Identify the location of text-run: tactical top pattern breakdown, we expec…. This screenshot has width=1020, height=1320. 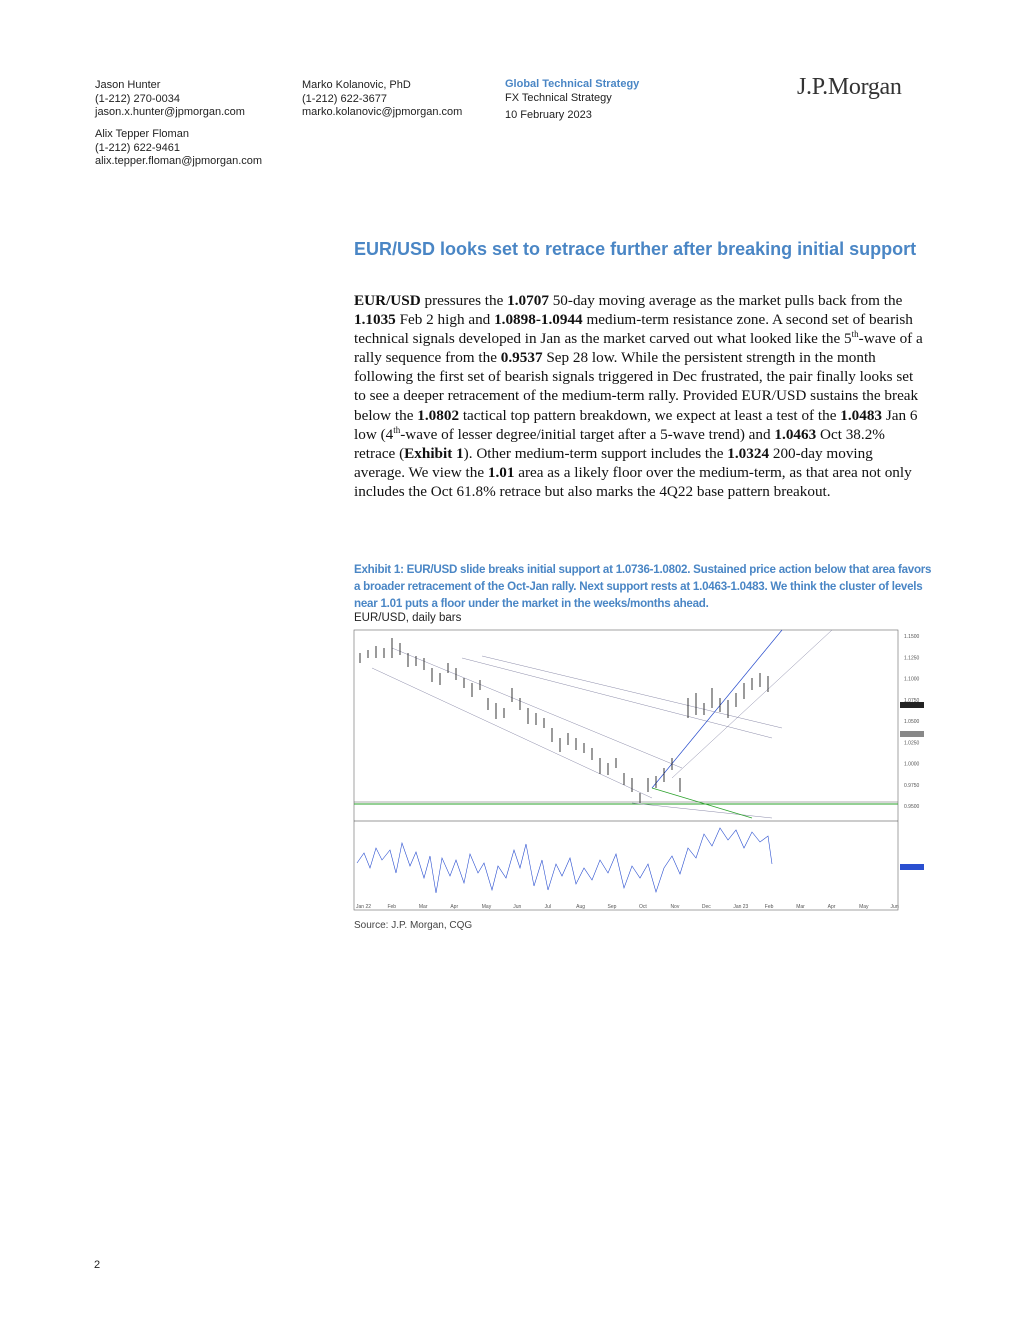
(650, 415).